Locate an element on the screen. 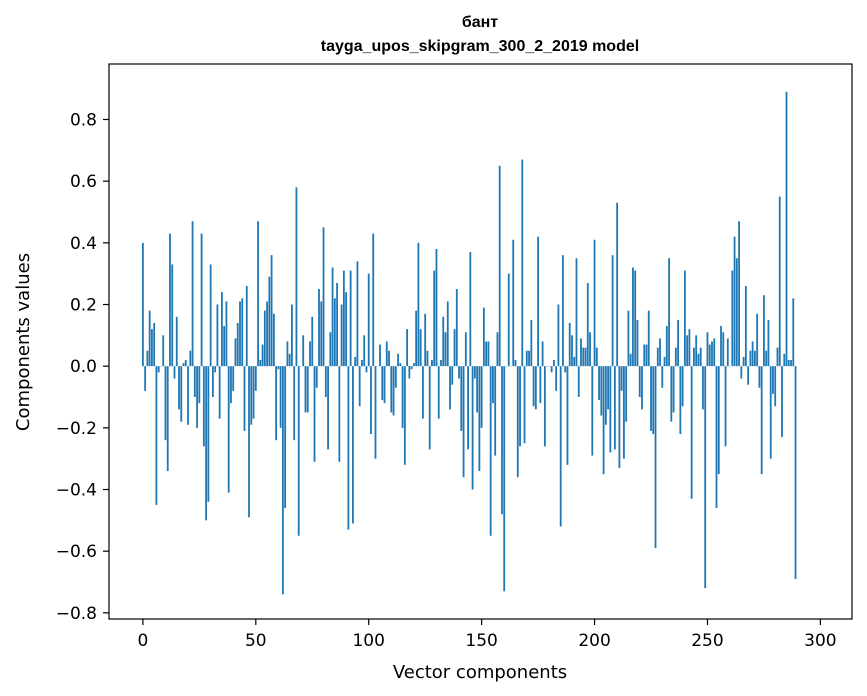  x-tick-label: 0 is located at coordinates (142, 641).